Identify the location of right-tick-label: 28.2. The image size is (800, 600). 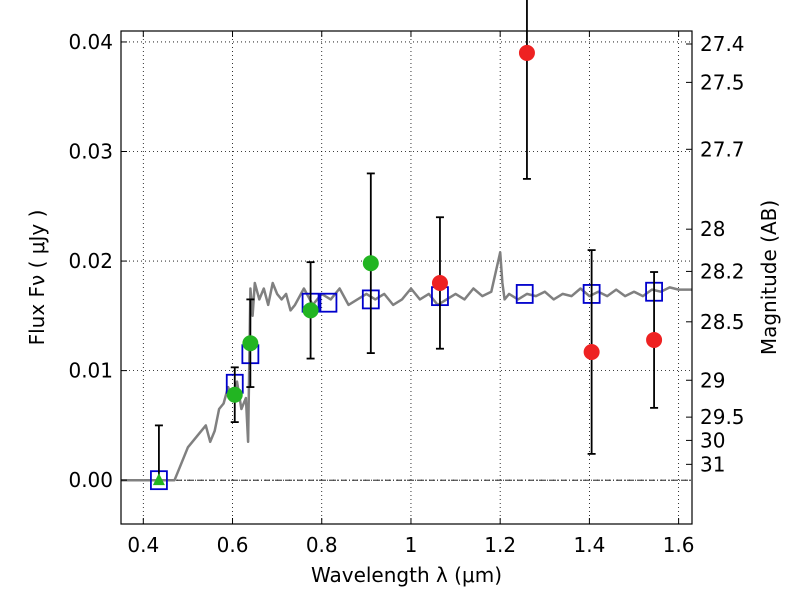
(722, 271).